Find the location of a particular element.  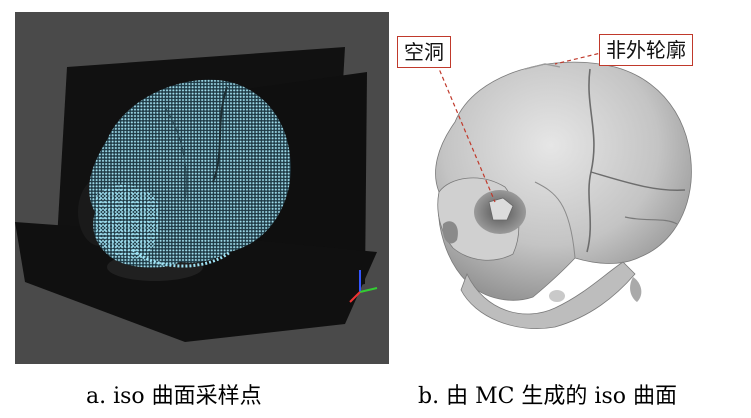

caption-b: b. 由 MC 生成的 iso 曲面 is located at coordinates (547, 396).